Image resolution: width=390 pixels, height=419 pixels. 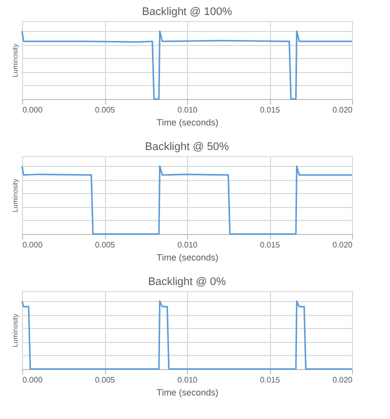 What do you see at coordinates (187, 12) in the screenshot?
I see `chart-title: Backlight @ 100%` at bounding box center [187, 12].